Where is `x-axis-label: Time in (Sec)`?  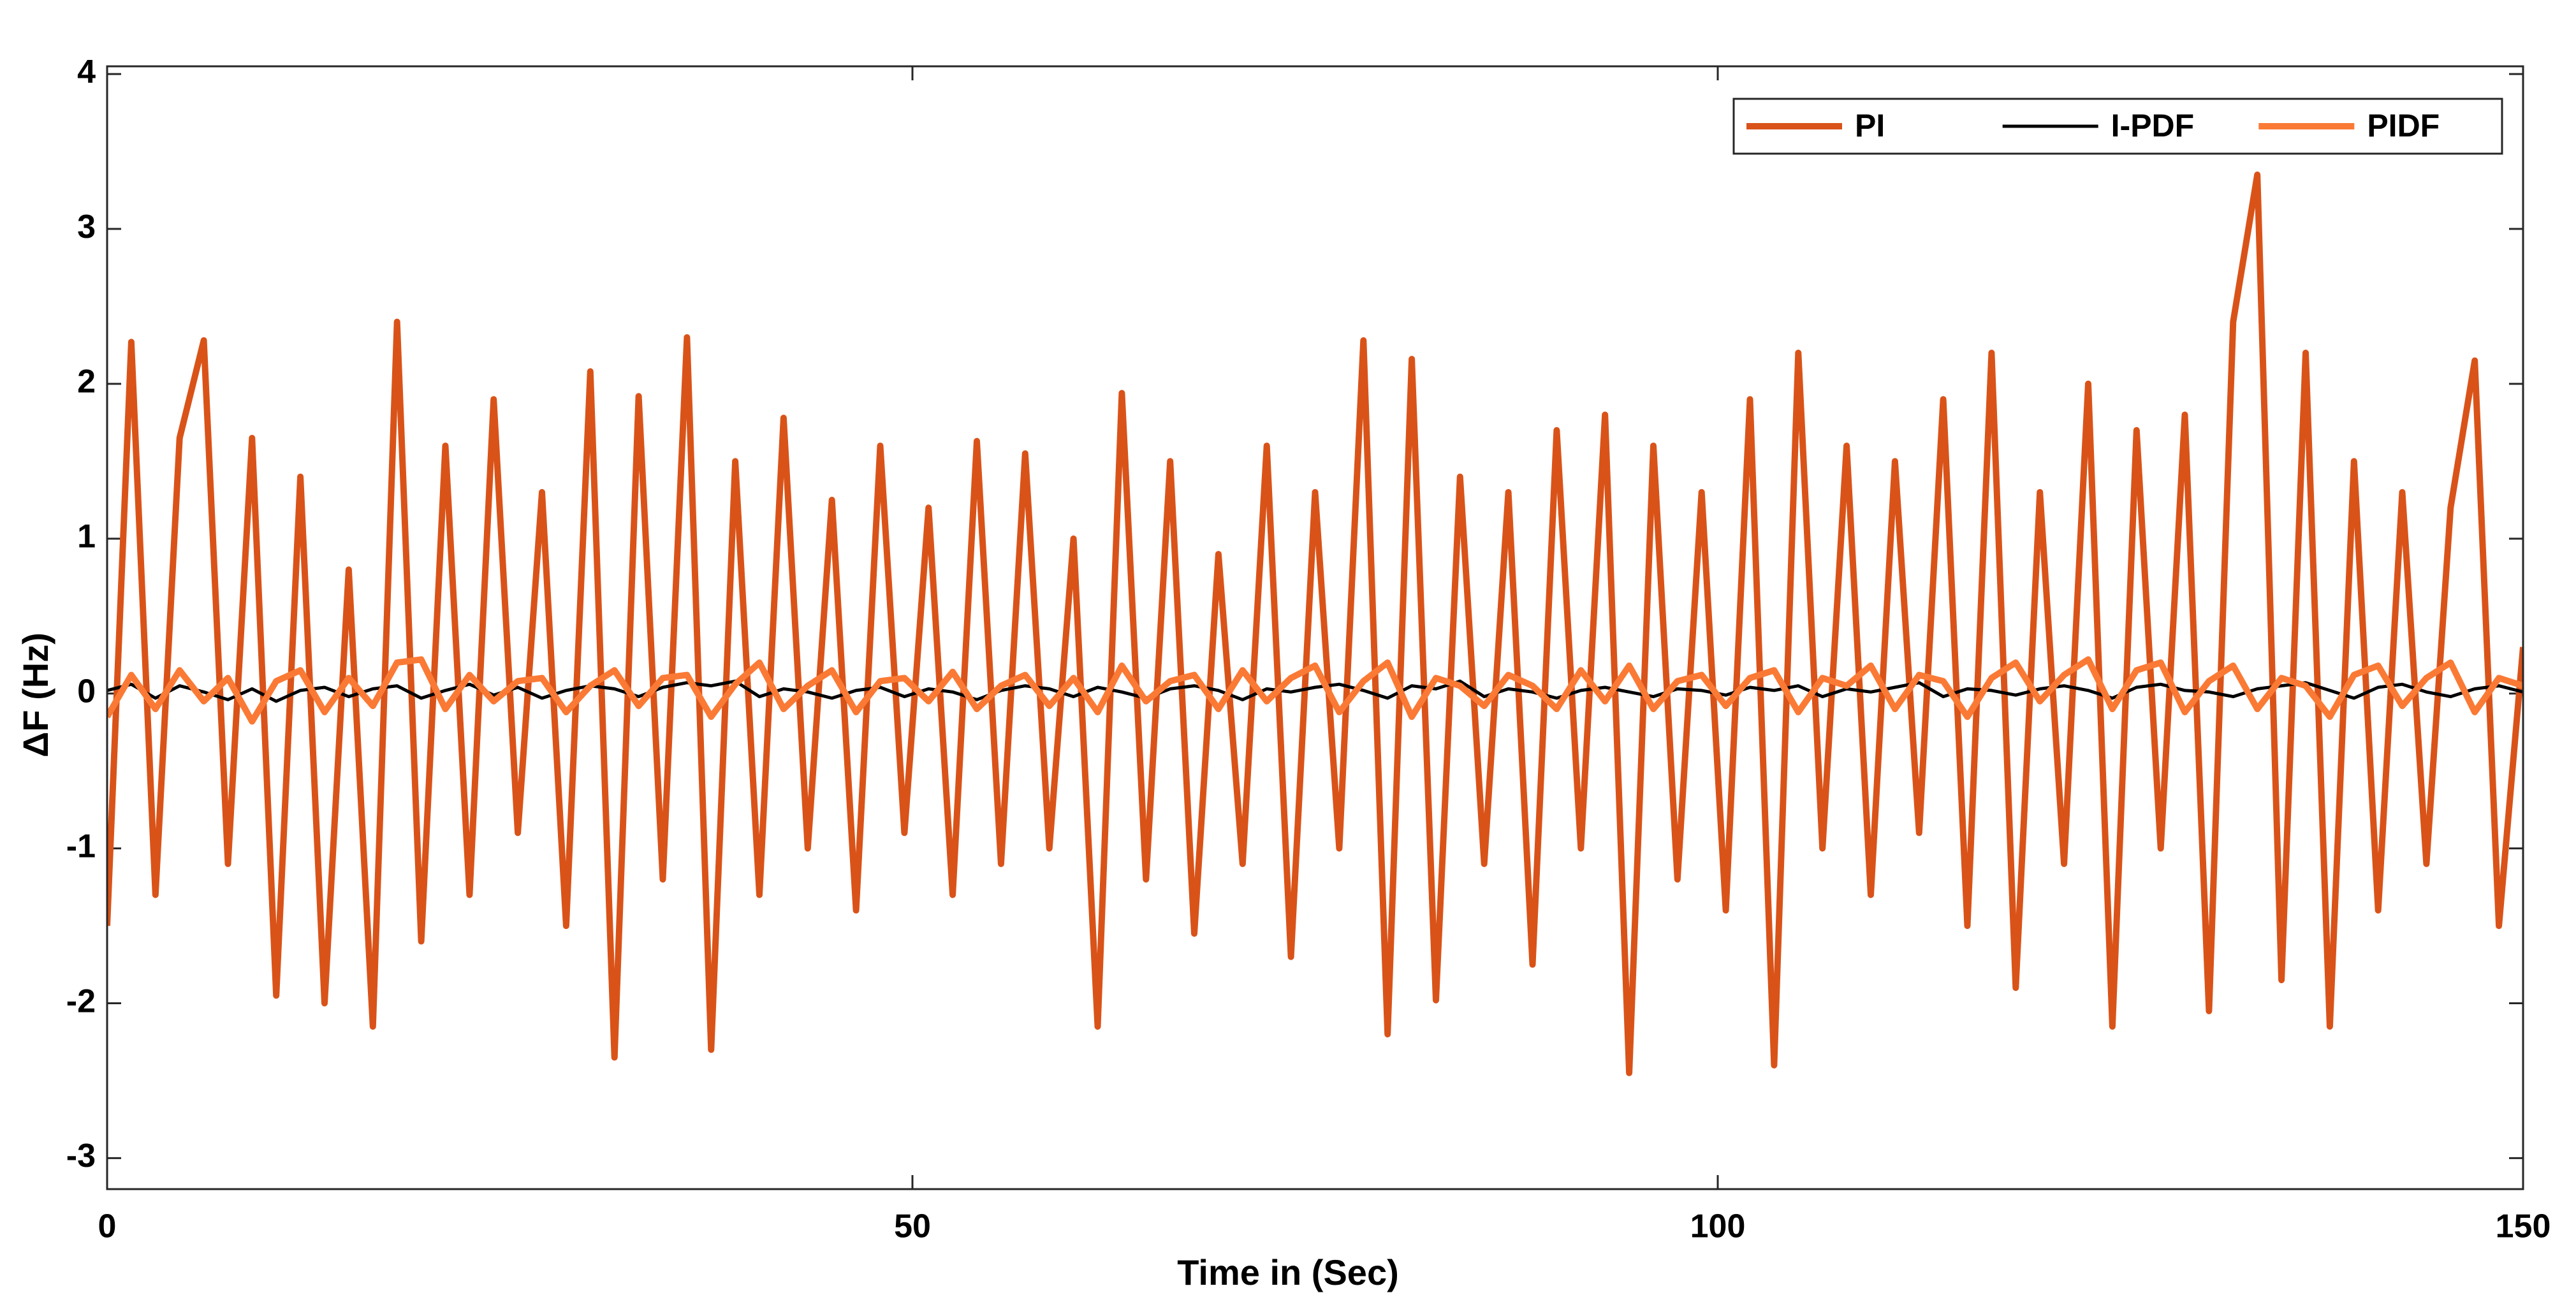
x-axis-label: Time in (Sec) is located at coordinates (1288, 1272).